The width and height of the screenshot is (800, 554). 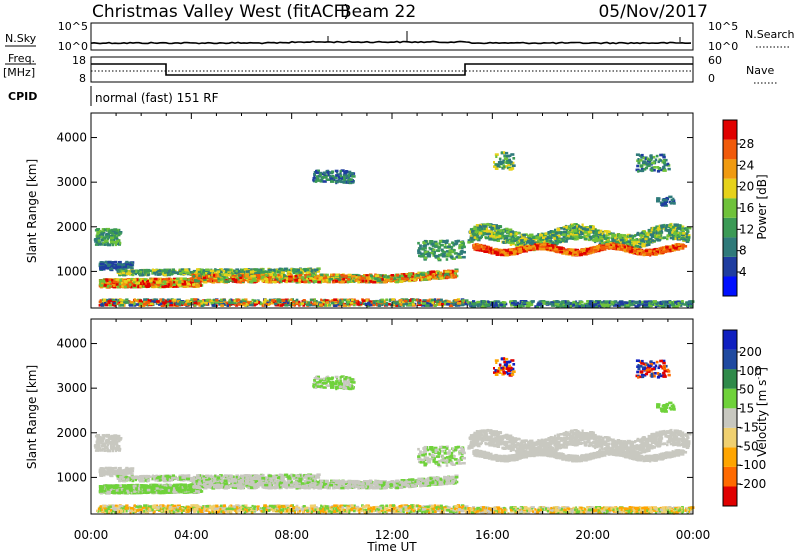 I want to click on nsearch-tick-bottom: 10^0, so click(x=723, y=46).